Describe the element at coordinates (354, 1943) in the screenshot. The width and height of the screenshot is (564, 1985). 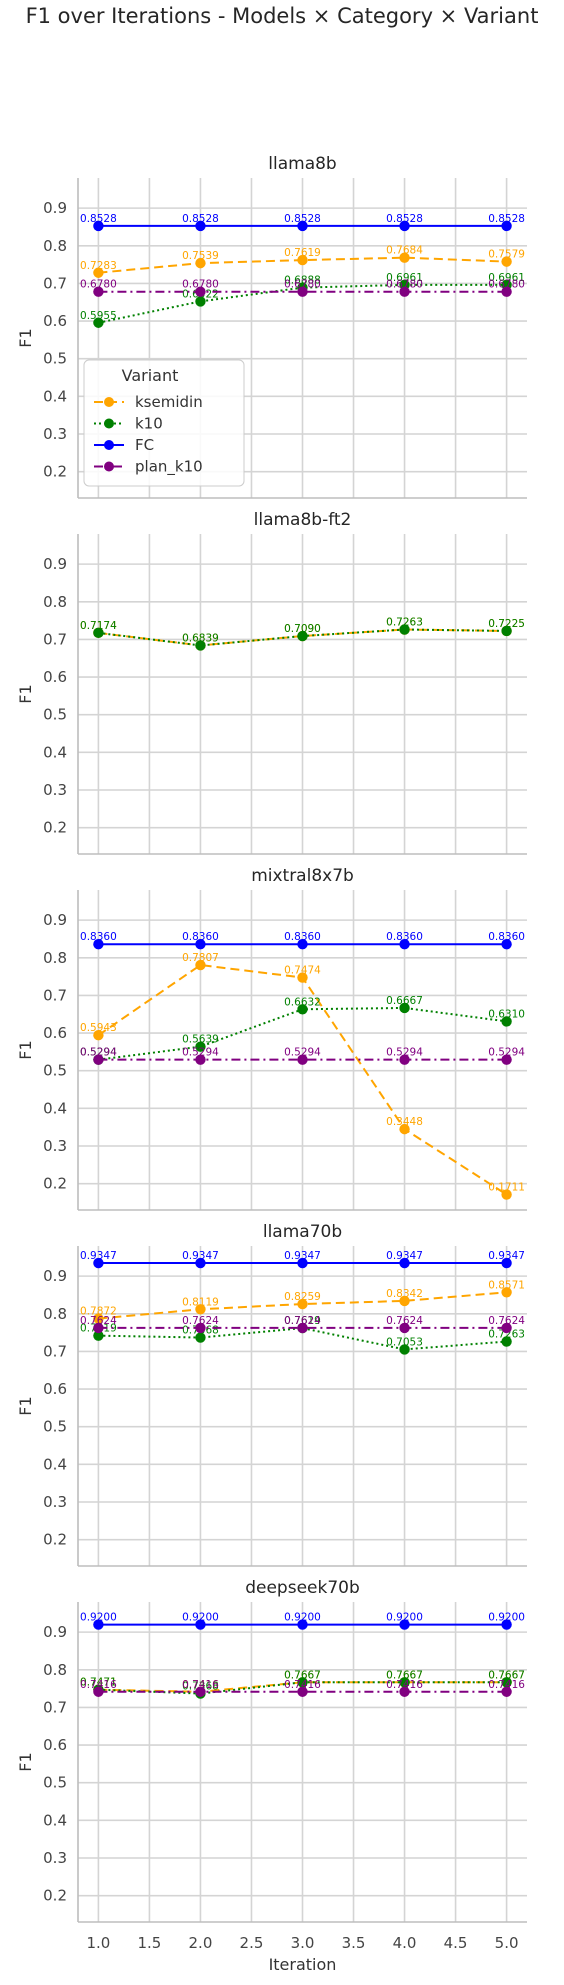
I see `x-tick-label: 3.5` at that location.